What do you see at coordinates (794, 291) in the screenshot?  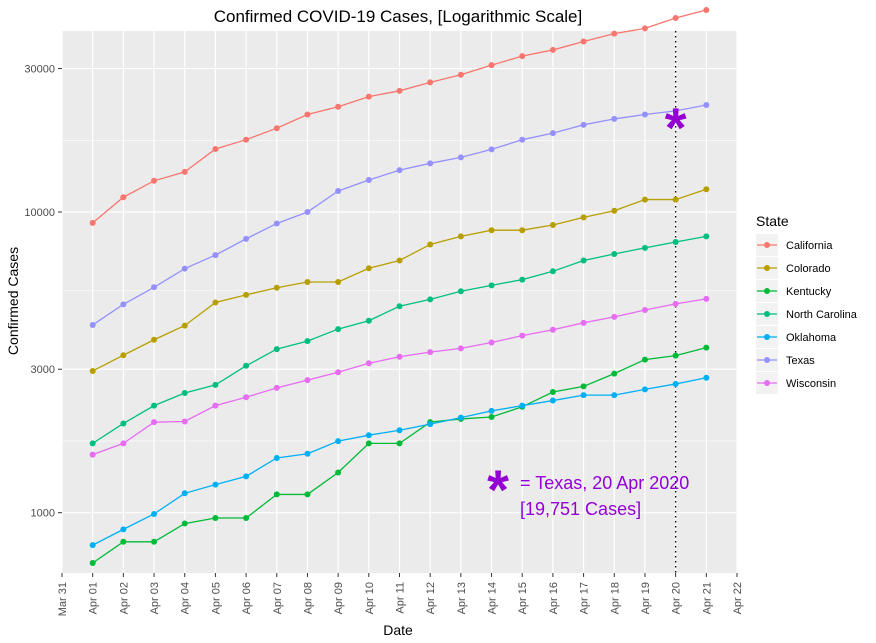 I see `legend-item-kentucky: Kentucky` at bounding box center [794, 291].